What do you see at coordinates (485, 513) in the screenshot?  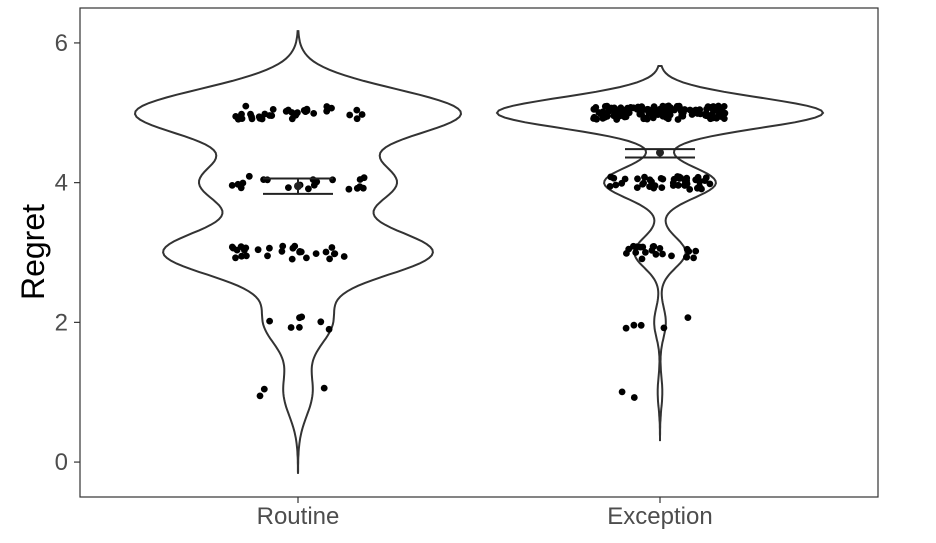 I see `x-axis: Routine Exception` at bounding box center [485, 513].